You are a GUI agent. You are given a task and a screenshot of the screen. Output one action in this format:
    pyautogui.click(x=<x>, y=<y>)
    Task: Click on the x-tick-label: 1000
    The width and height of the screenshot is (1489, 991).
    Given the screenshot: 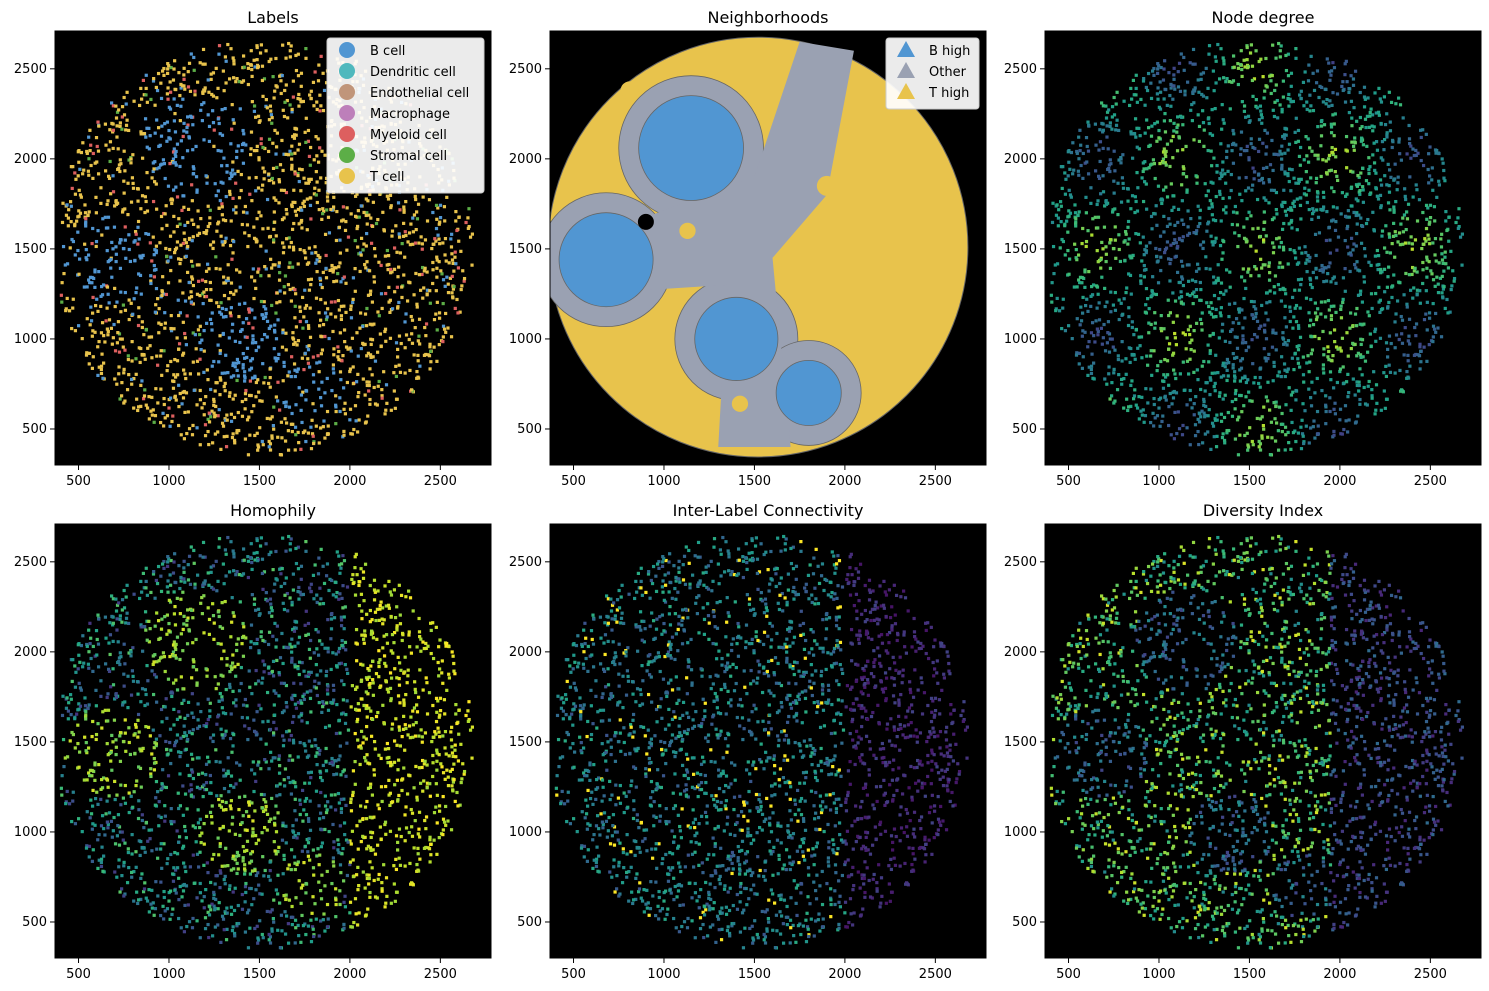 What is the action you would take?
    pyautogui.click(x=1158, y=481)
    